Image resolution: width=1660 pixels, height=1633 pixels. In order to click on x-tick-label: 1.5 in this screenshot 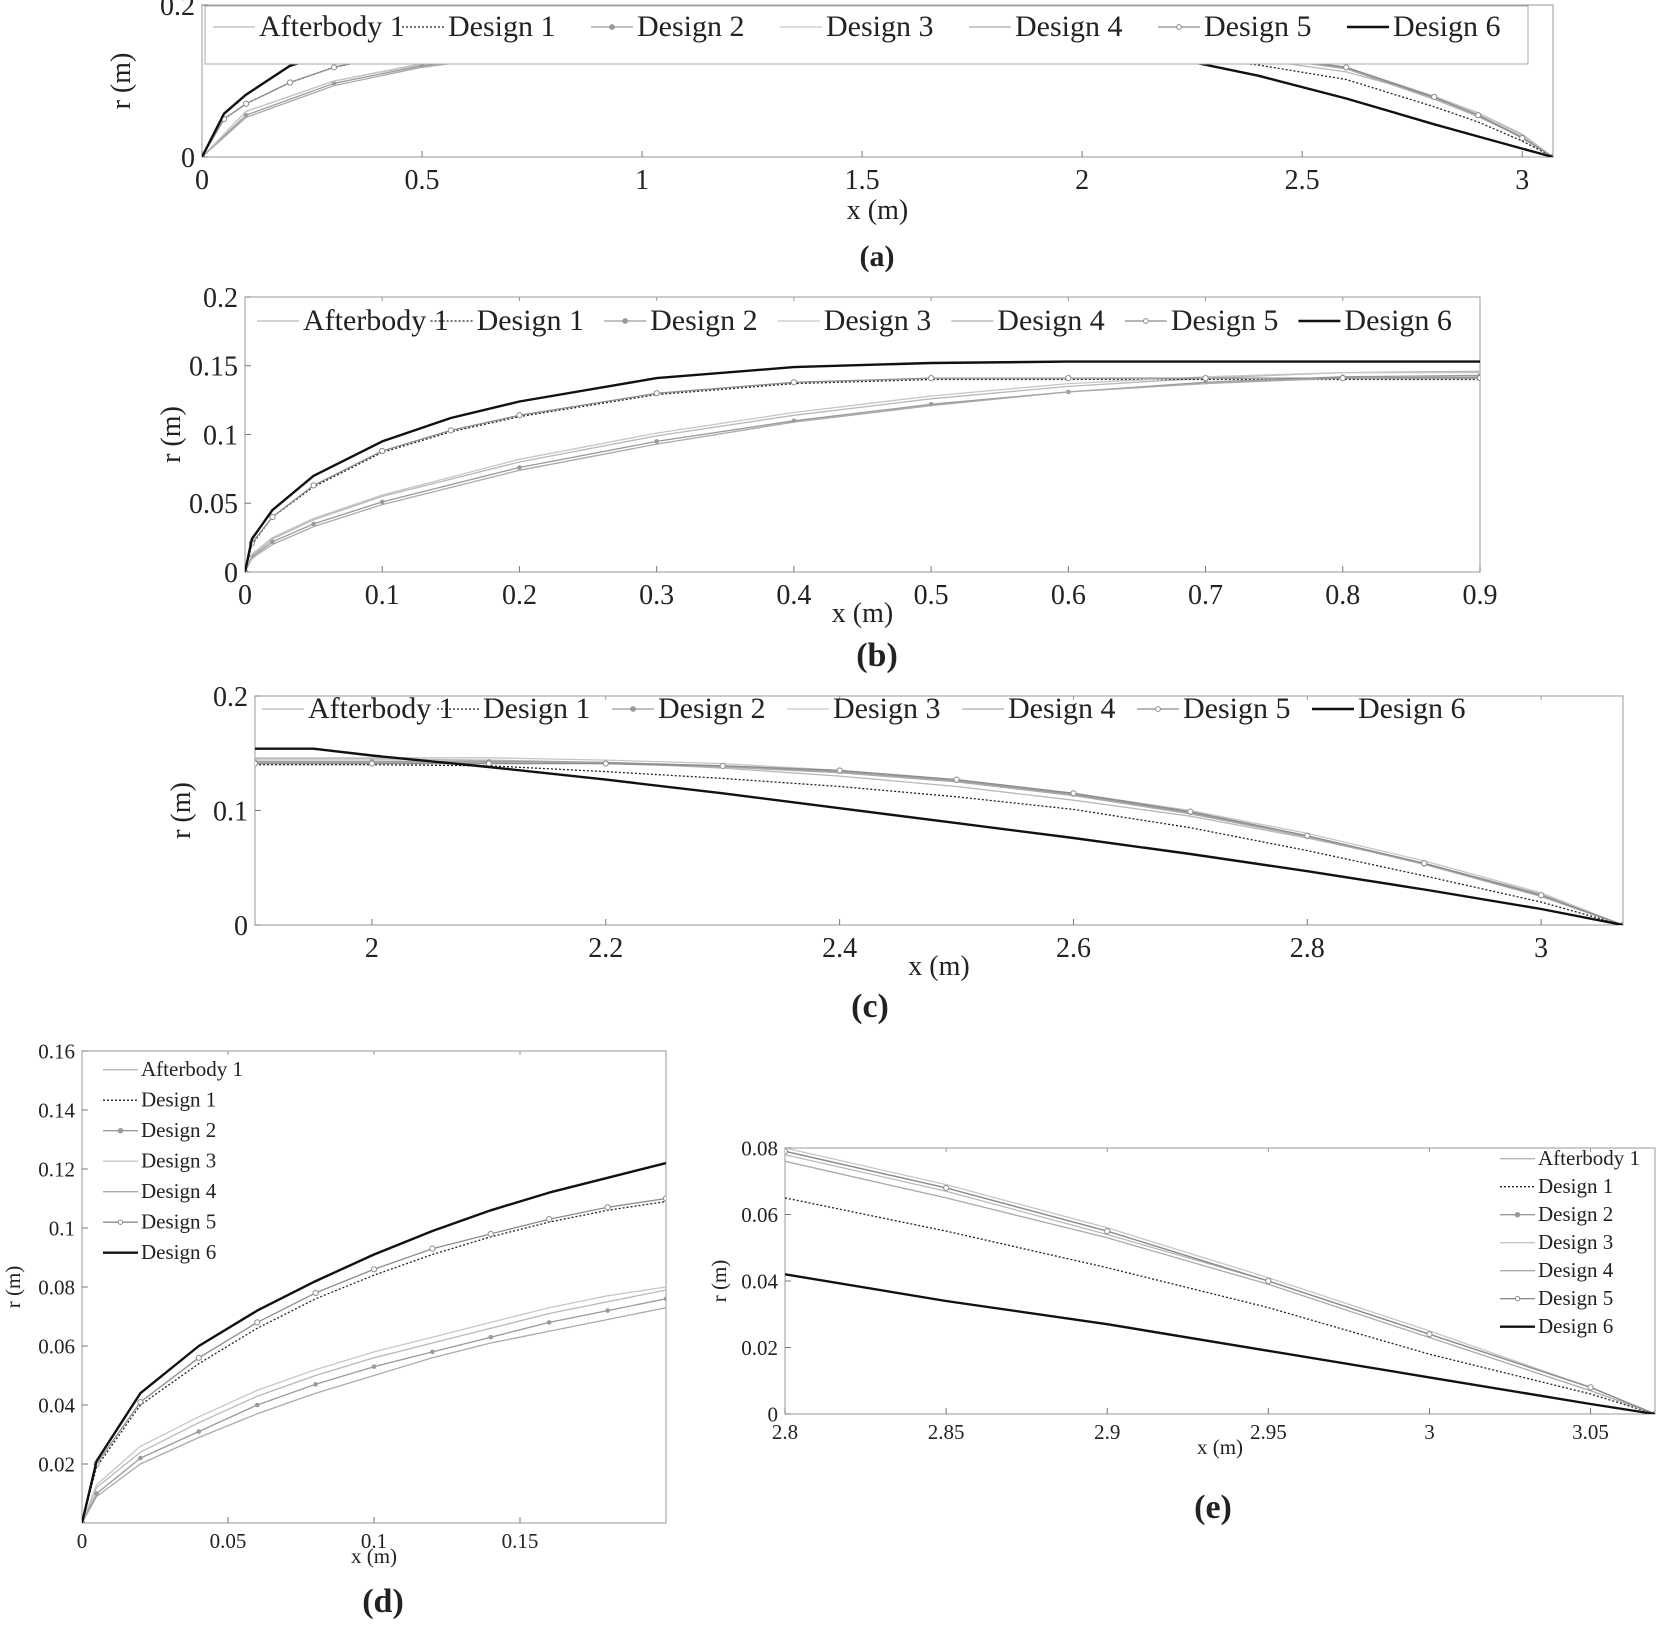, I will do `click(862, 180)`.